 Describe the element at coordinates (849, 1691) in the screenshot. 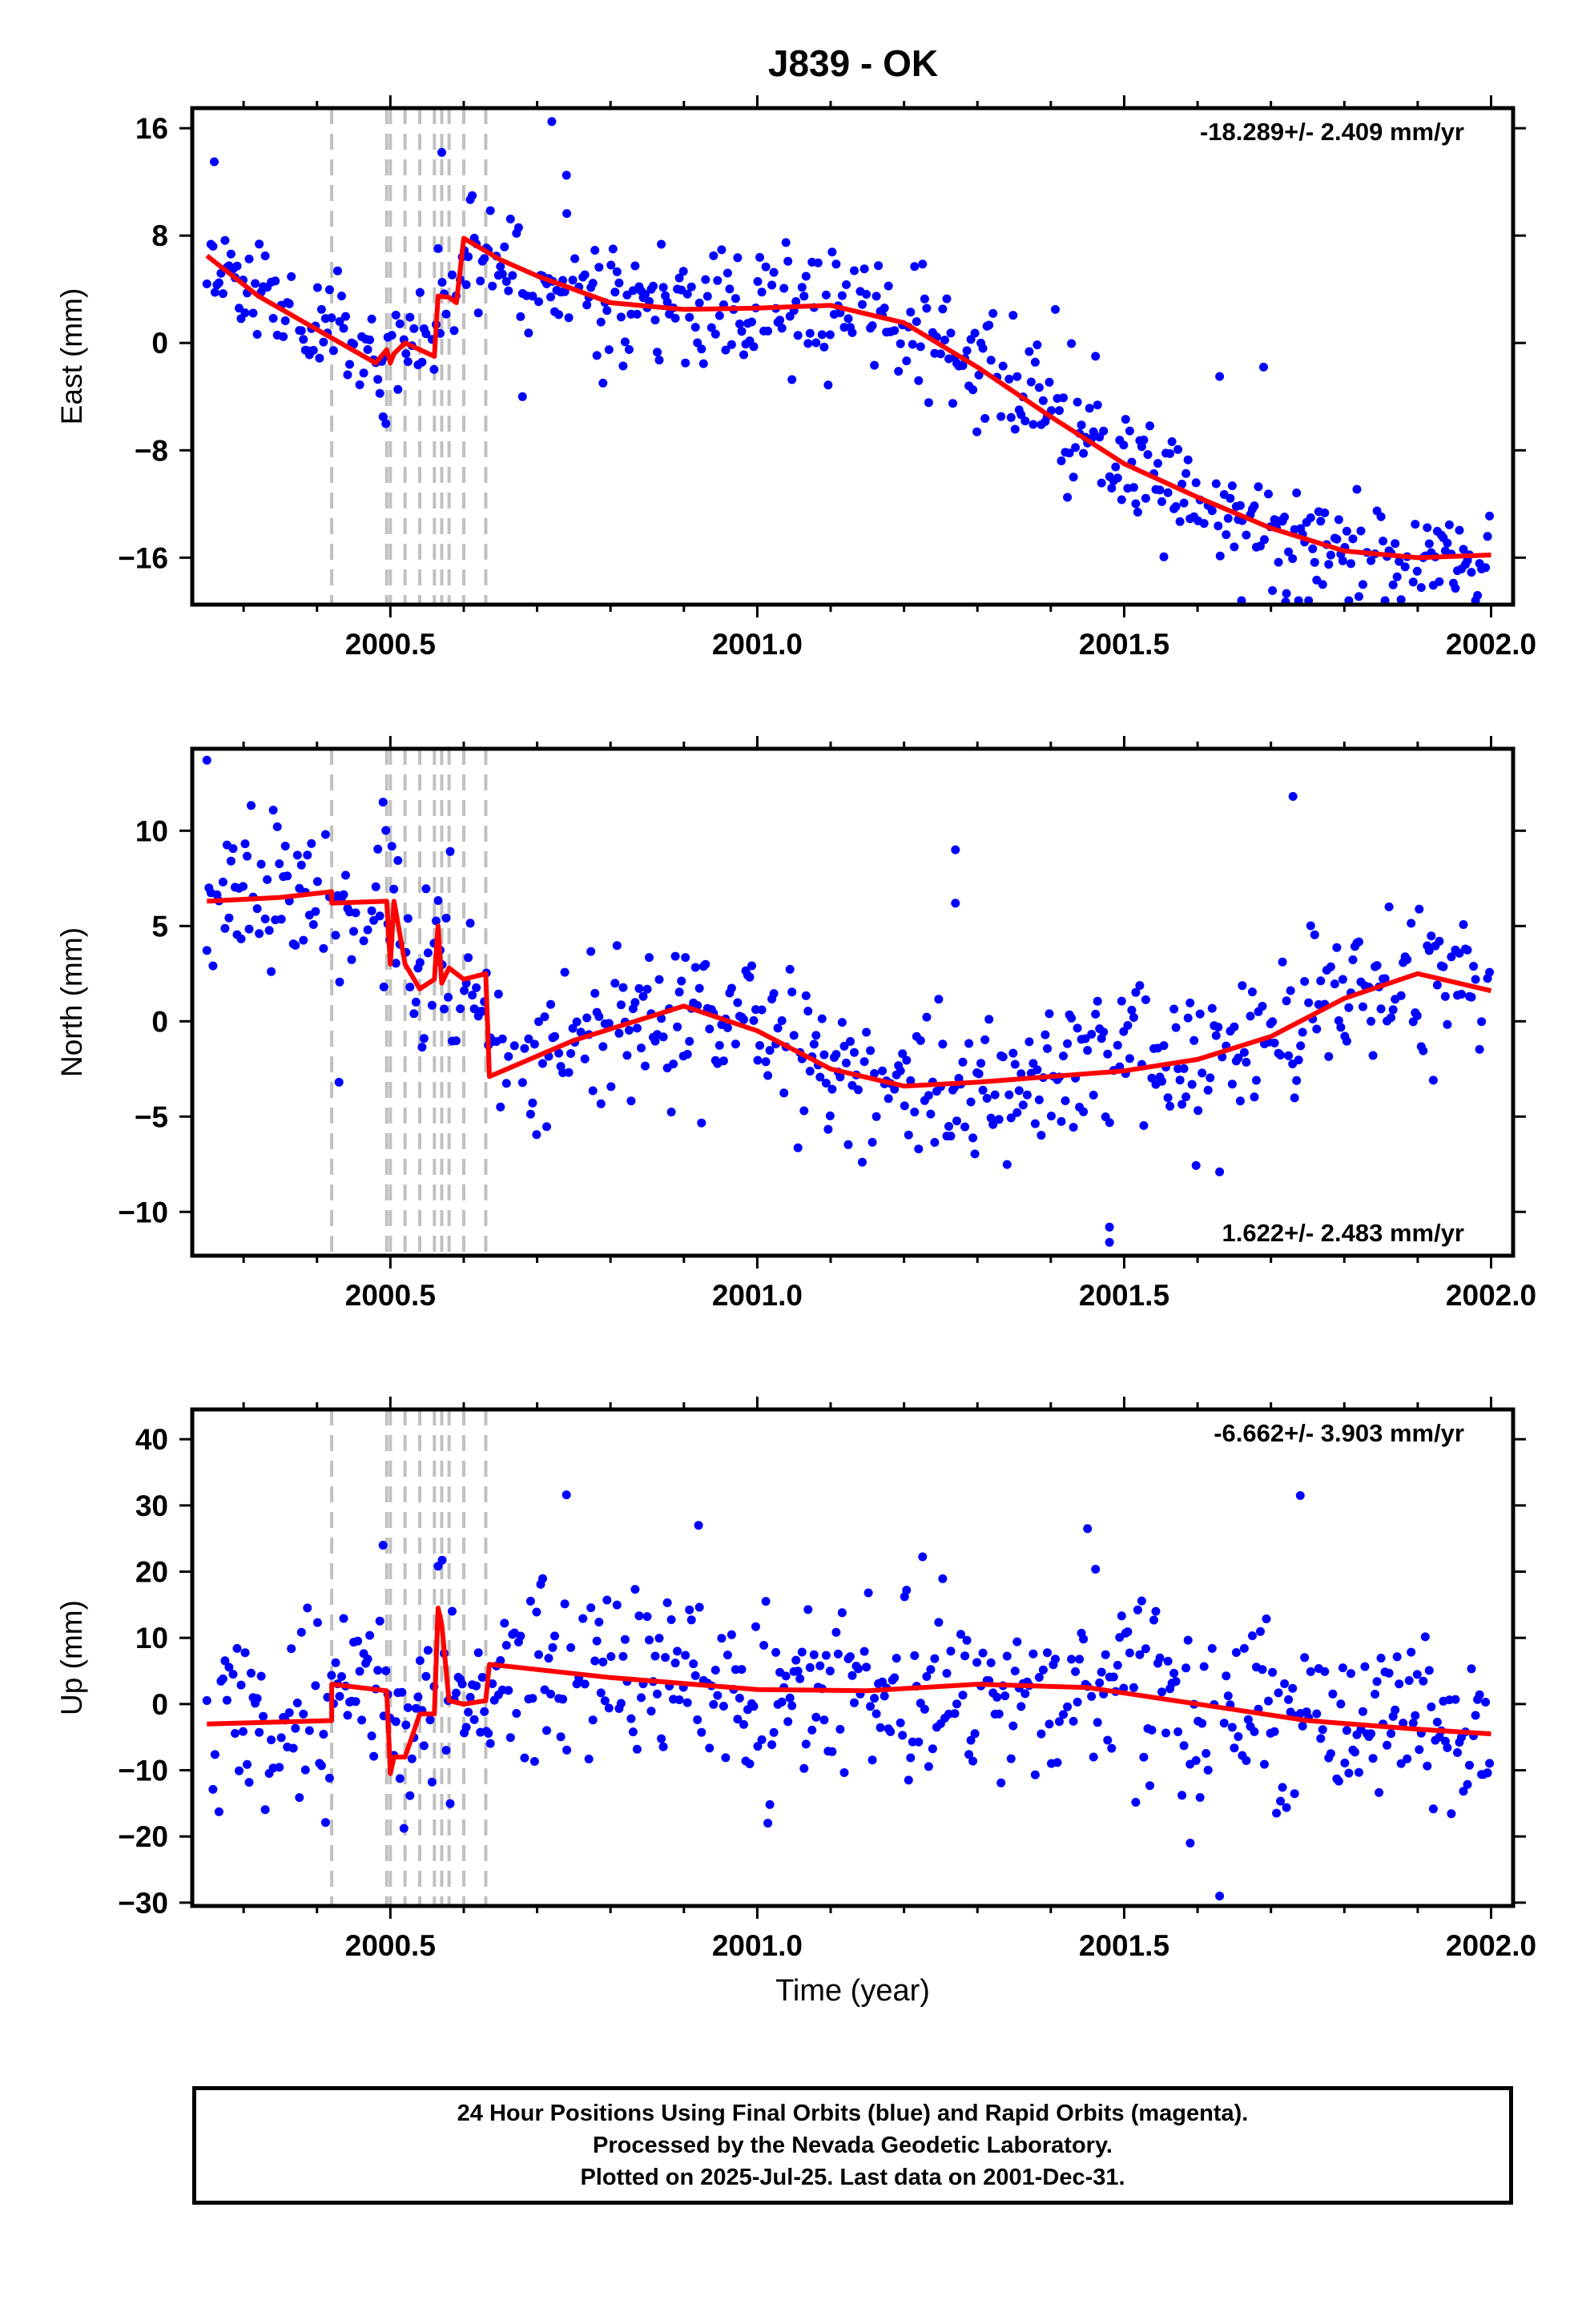

I see `model-fit-line` at that location.